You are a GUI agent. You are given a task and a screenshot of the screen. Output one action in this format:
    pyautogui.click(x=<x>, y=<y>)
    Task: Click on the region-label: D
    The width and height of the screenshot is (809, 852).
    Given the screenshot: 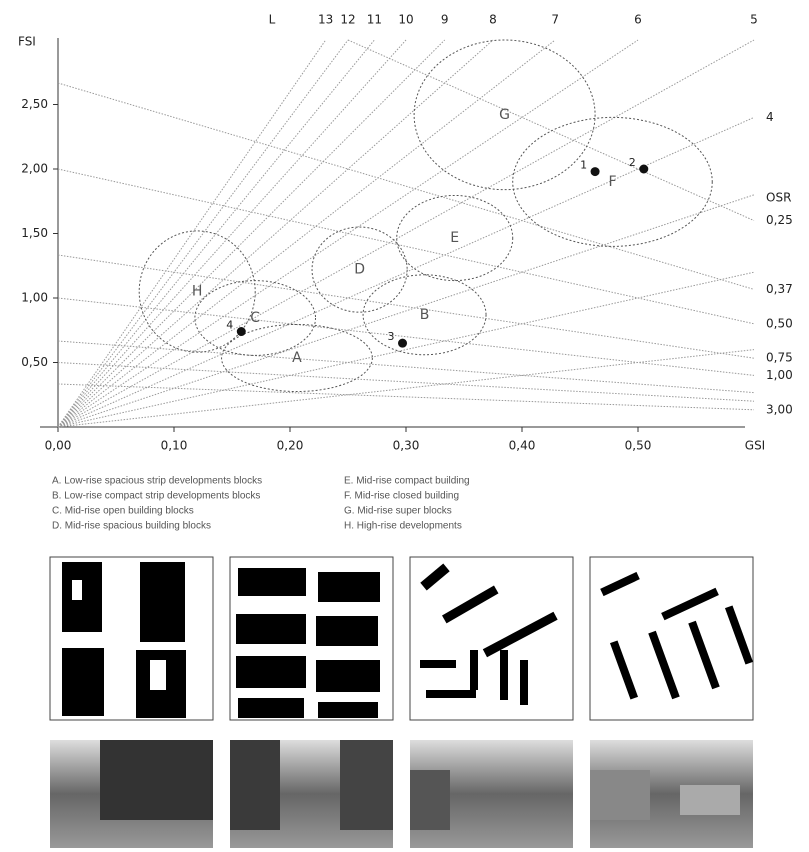 What is the action you would take?
    pyautogui.click(x=359, y=270)
    